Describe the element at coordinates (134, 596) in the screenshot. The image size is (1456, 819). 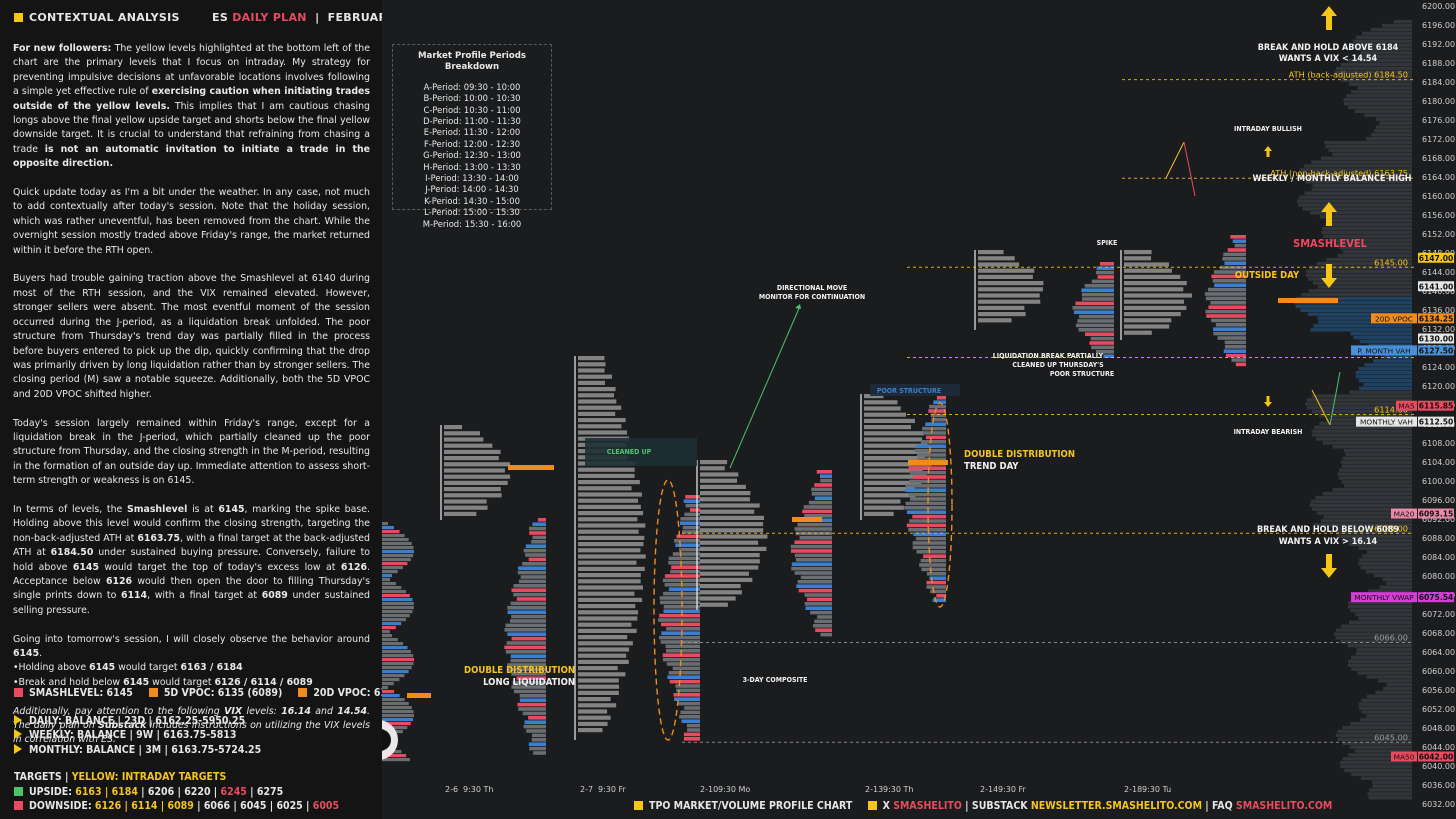
I see `lv-p: 6114` at that location.